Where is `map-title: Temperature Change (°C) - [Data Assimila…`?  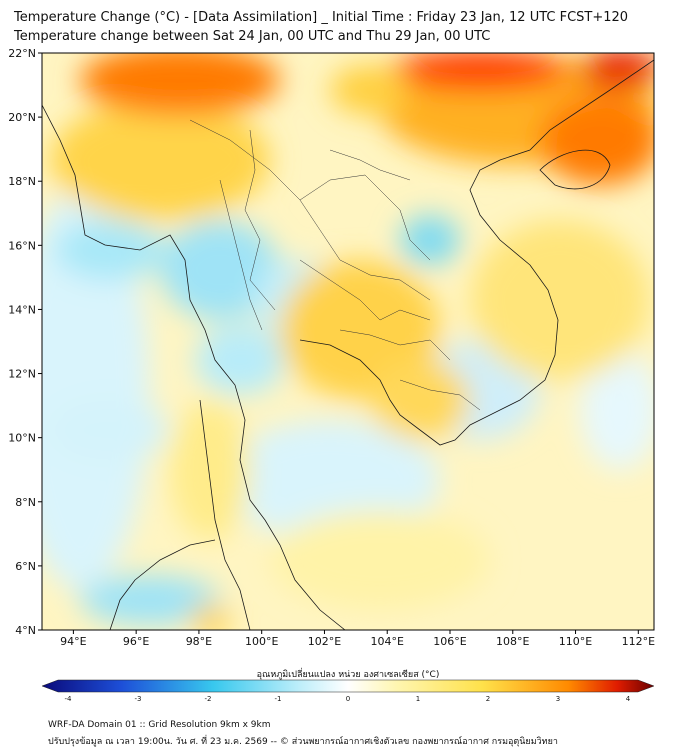 map-title: Temperature Change (°C) - [Data Assimila… is located at coordinates (321, 17).